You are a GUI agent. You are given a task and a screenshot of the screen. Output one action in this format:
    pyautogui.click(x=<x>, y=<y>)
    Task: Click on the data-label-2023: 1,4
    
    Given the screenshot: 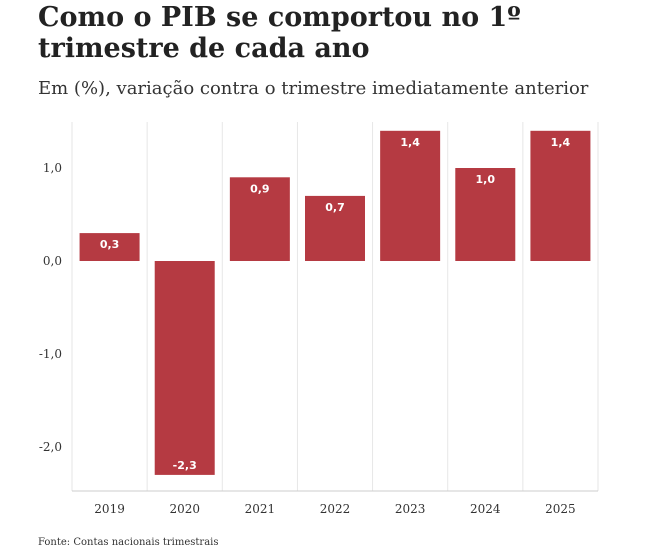 What is the action you would take?
    pyautogui.click(x=410, y=142)
    